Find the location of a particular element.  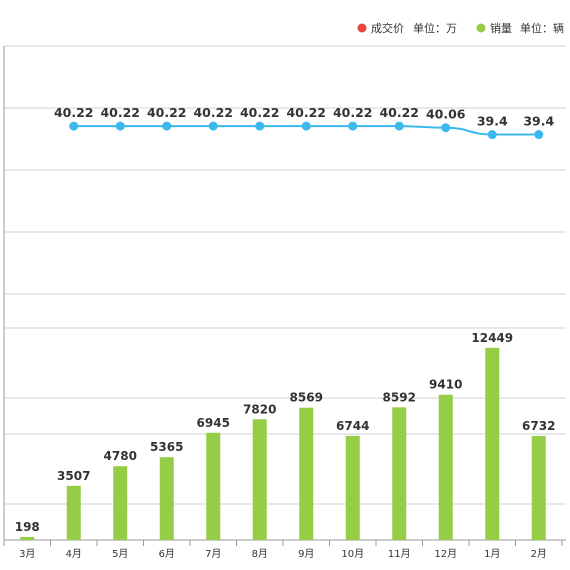

x-tick-label: 11月 is located at coordinates (399, 554).